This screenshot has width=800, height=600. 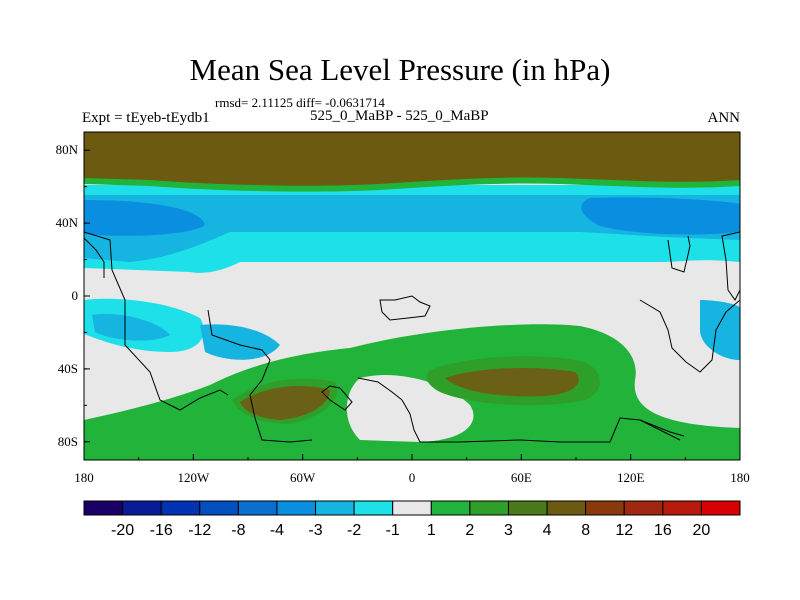 What do you see at coordinates (68, 368) in the screenshot?
I see `y-tick-label: 40S` at bounding box center [68, 368].